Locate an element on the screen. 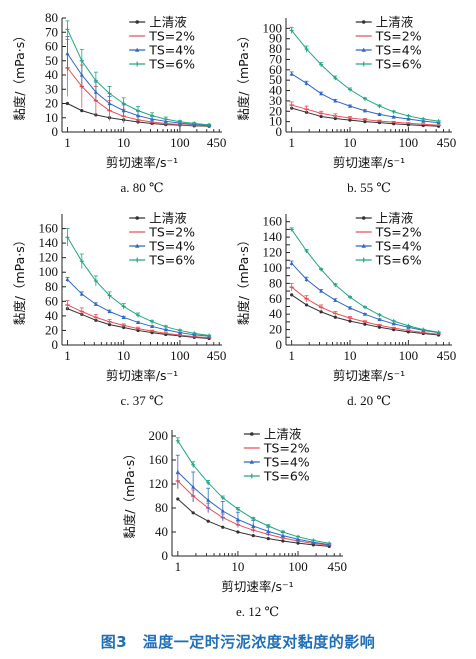  panel-caption: d. 20 ℃ is located at coordinates (369, 400).